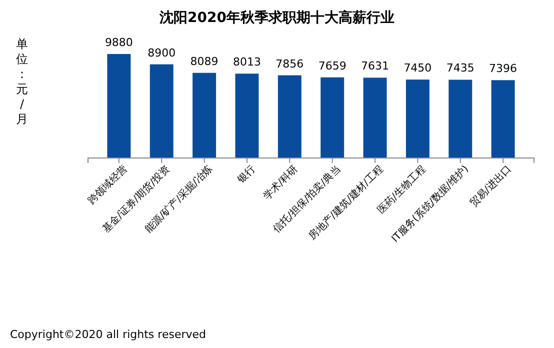 This screenshot has width=554, height=348. Describe the element at coordinates (108, 334) in the screenshot. I see `text: Copyright©2020 all rights reserved` at that location.